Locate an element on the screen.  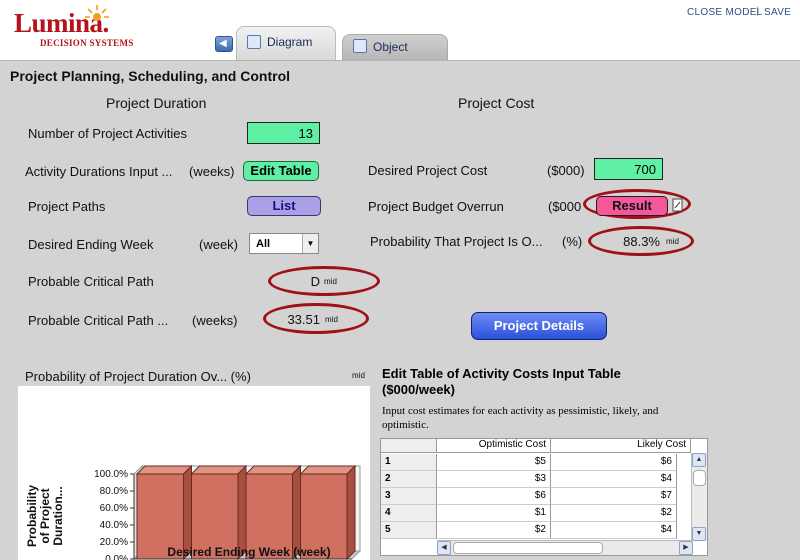
table-cell: $5 is located at coordinates (494, 462).